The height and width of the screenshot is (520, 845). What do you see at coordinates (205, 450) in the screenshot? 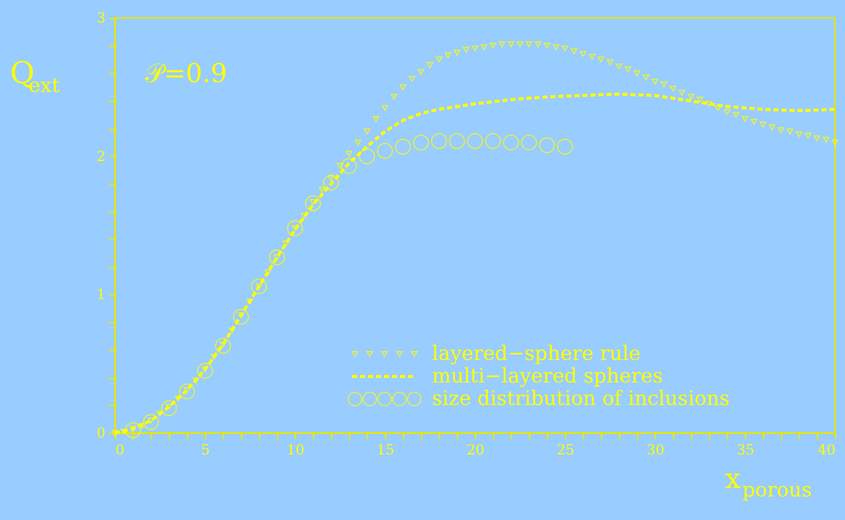
I see `x-tick-label: 5` at bounding box center [205, 450].